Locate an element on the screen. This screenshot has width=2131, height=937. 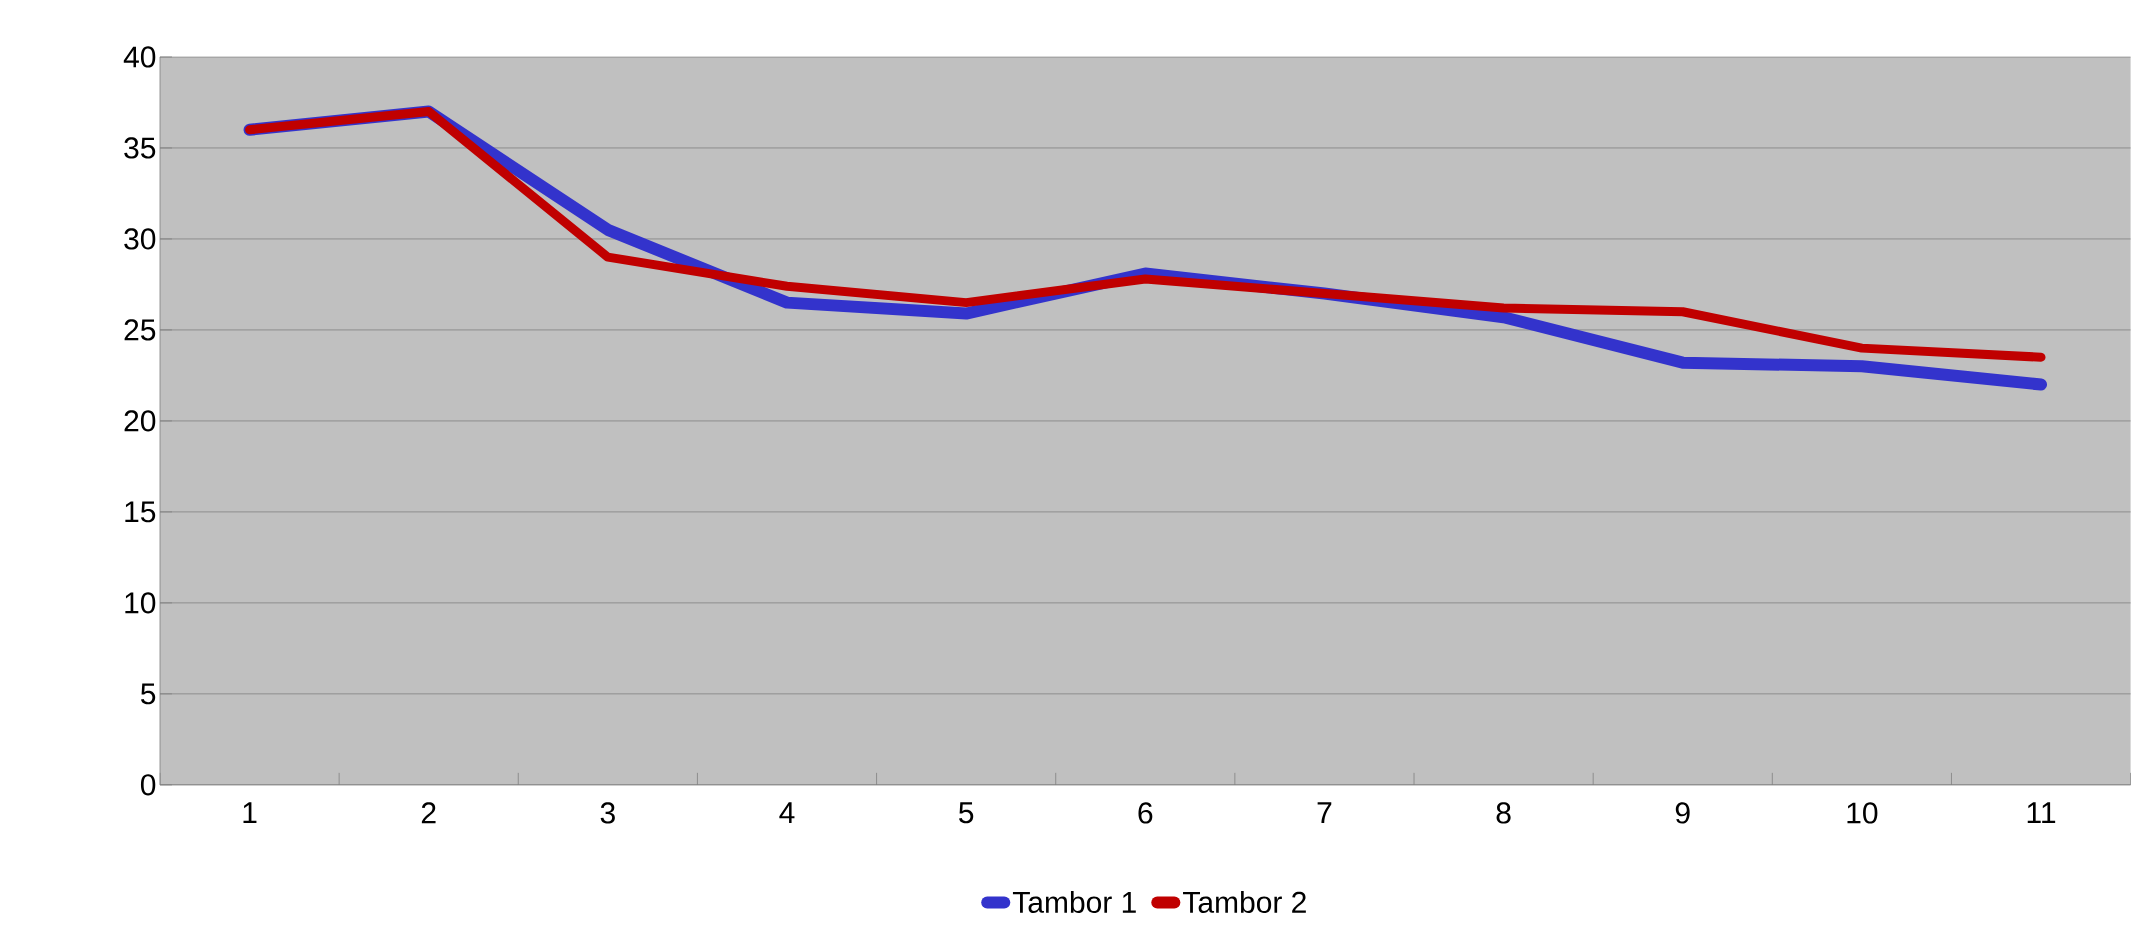
x-tick-label: 5 is located at coordinates (966, 813).